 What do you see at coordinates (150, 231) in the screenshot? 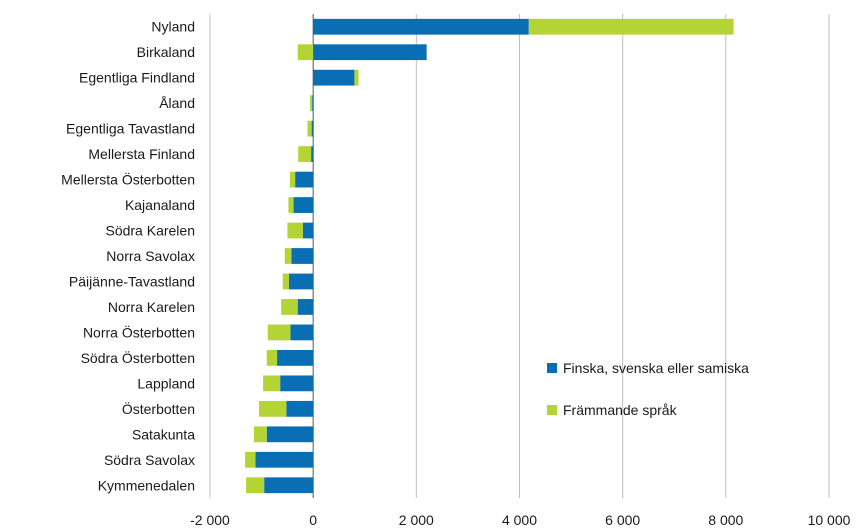
I see `category-label: Södra Karelen` at bounding box center [150, 231].